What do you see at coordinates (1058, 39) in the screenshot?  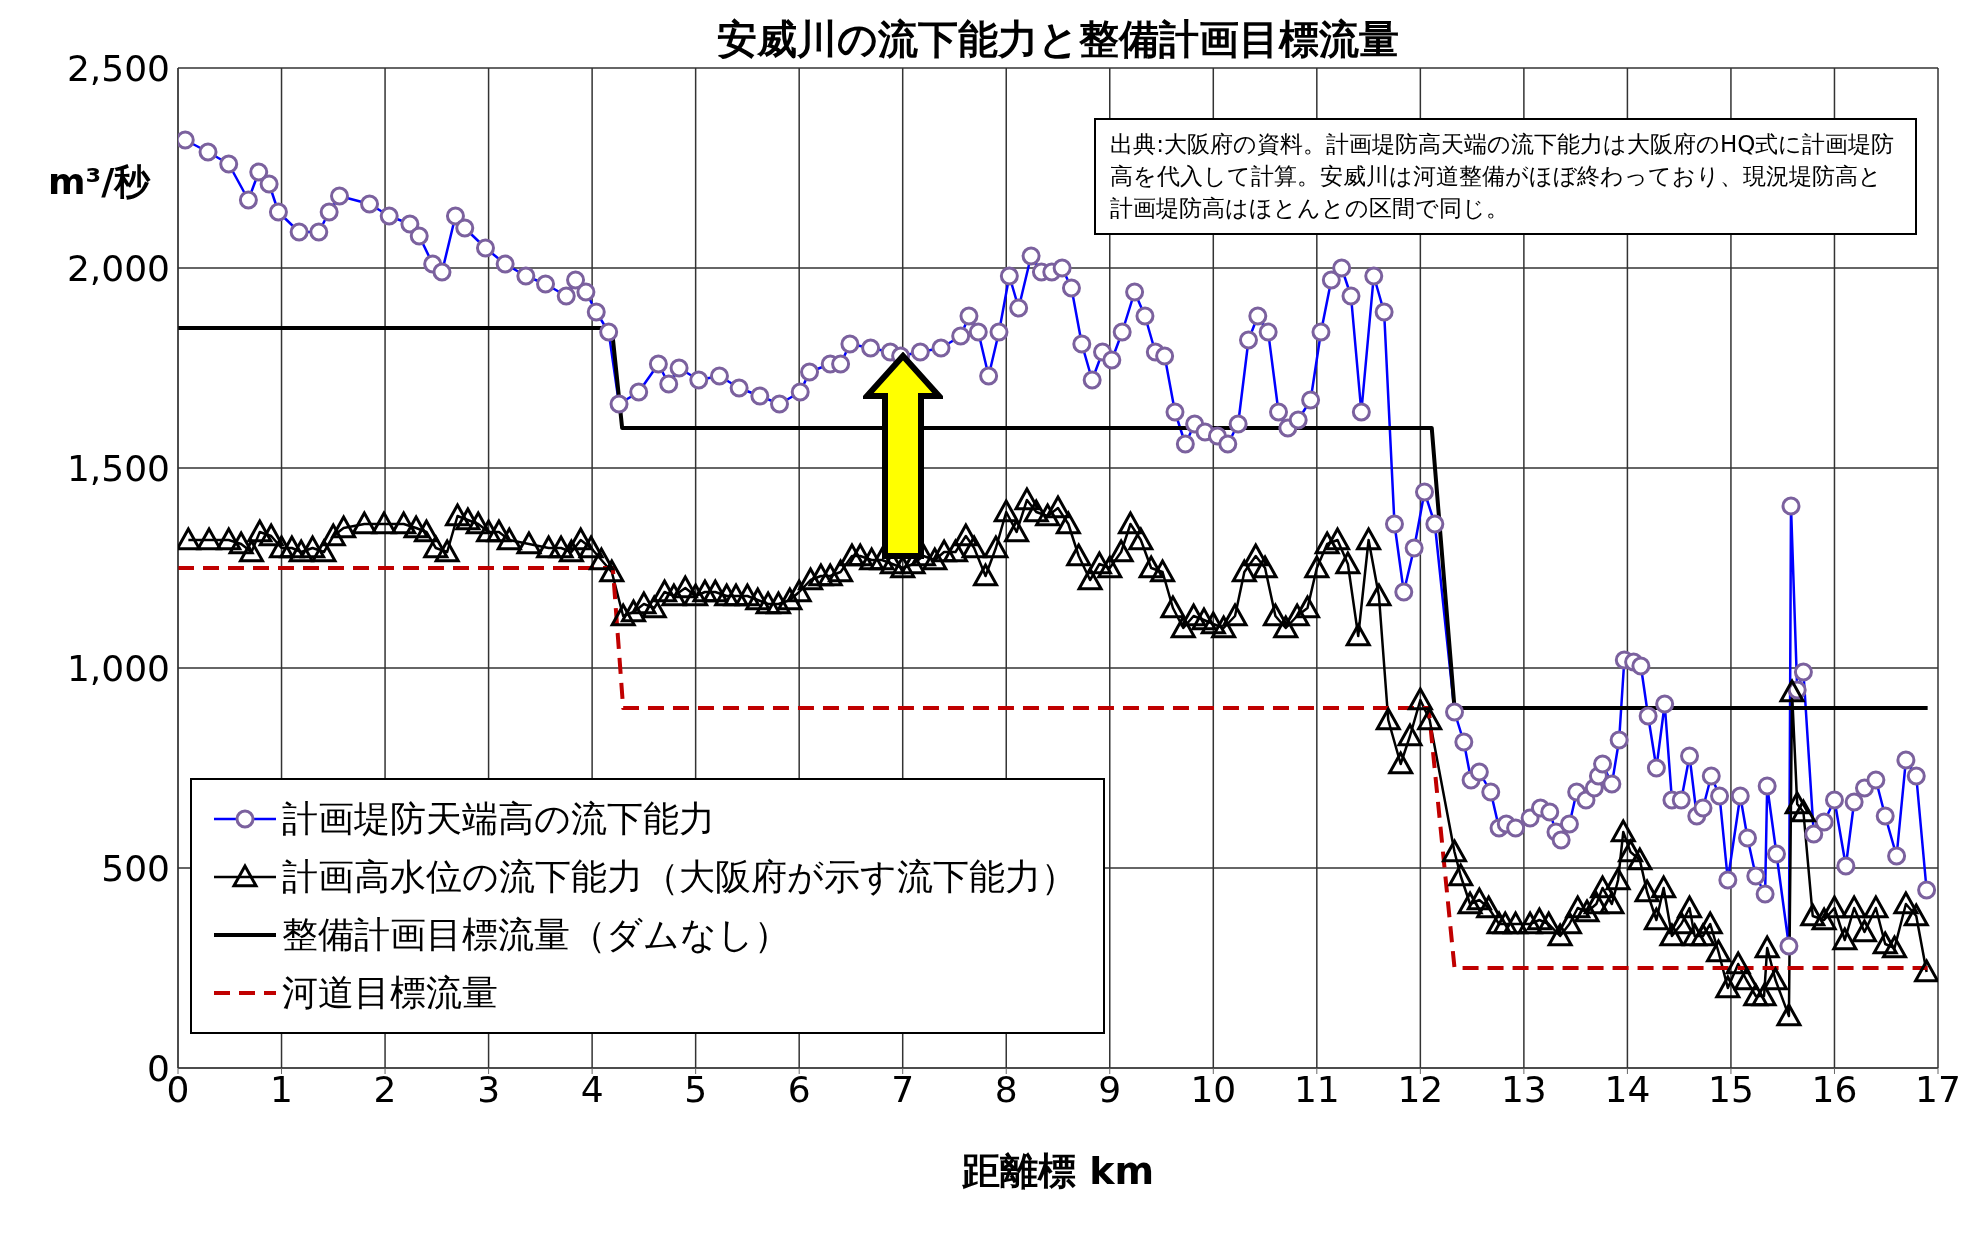 I see `chart-title: 安威川の流下能力と整備計画目標流量` at bounding box center [1058, 39].